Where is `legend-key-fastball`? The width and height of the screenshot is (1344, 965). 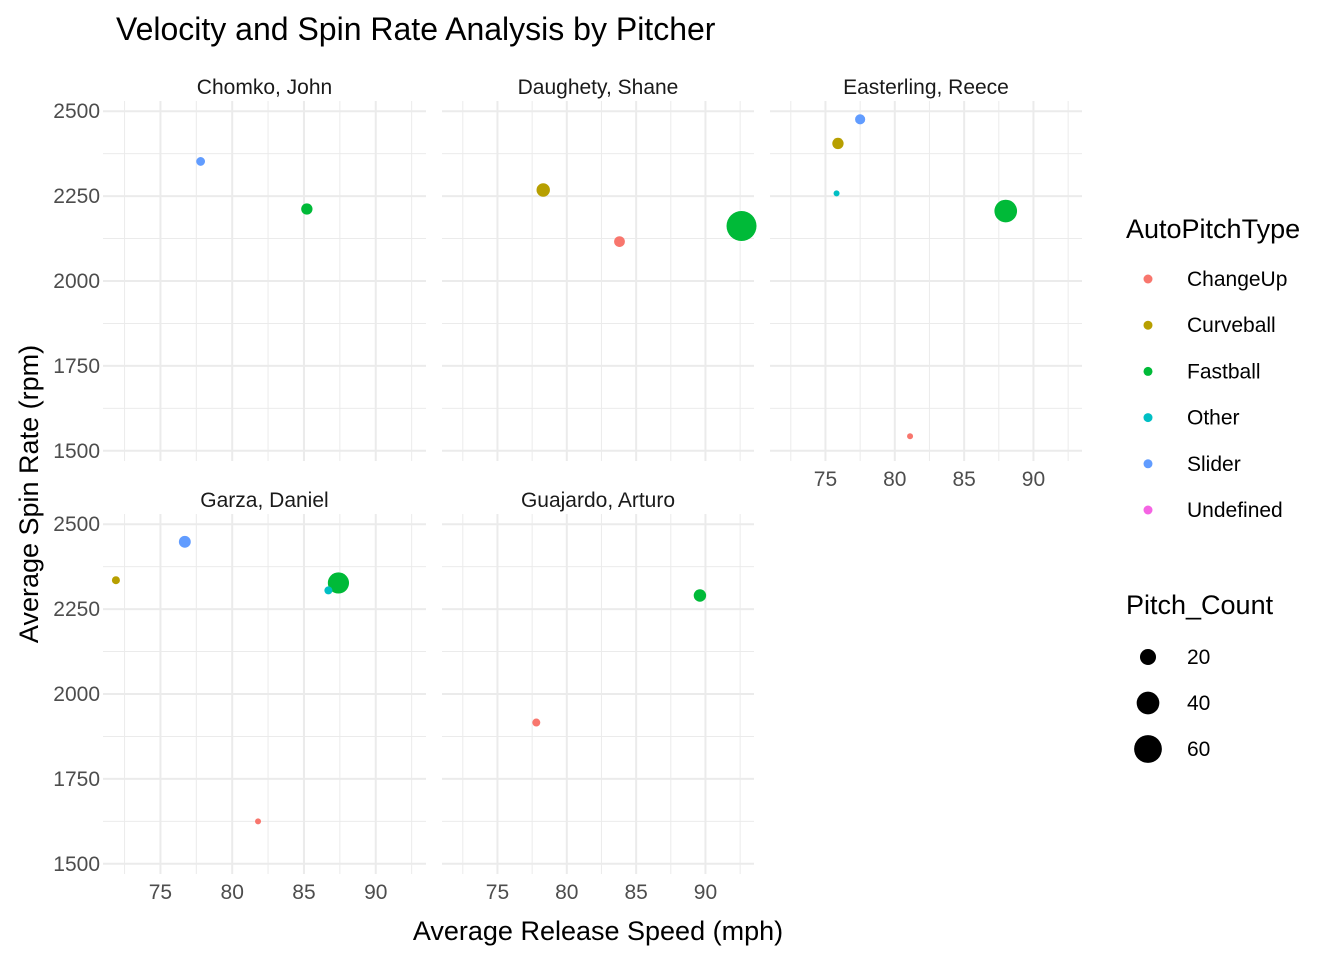
legend-key-fastball is located at coordinates (1148, 371).